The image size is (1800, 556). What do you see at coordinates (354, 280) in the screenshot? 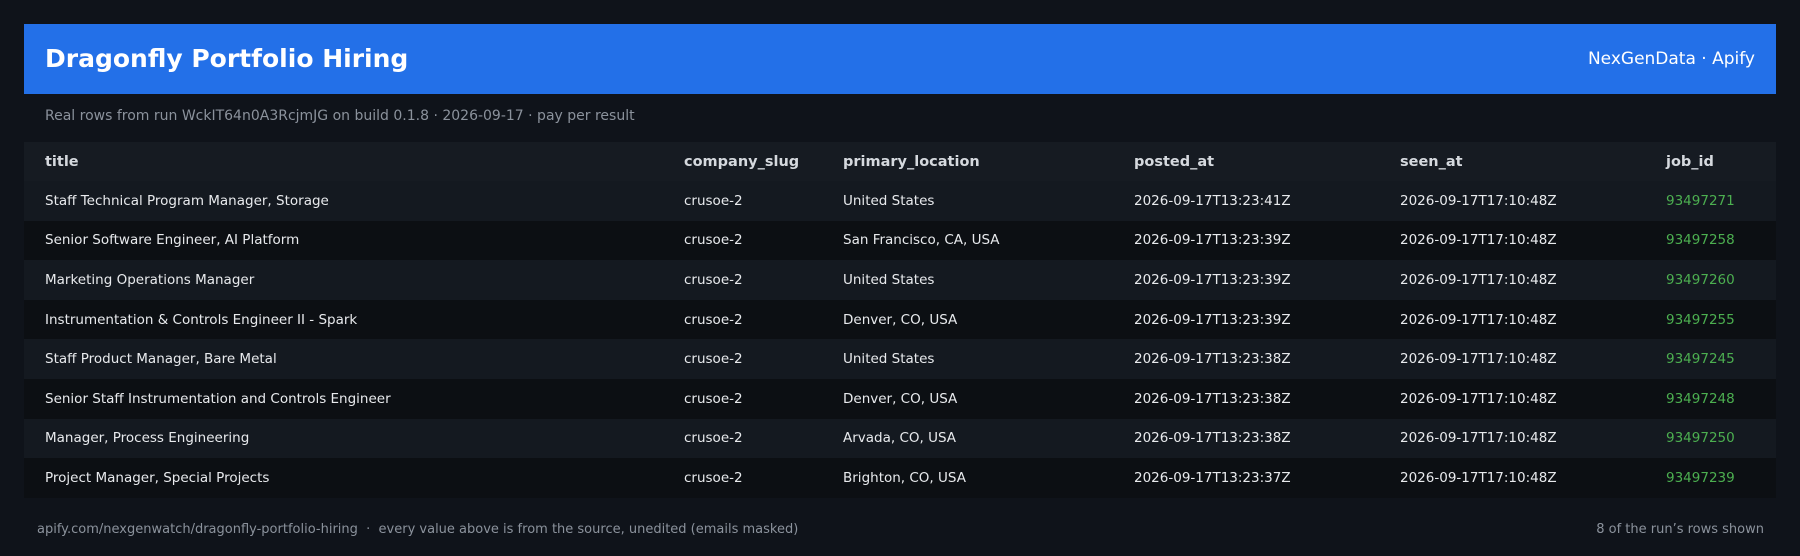
I see `table-cell: Marketing Operations Manager` at bounding box center [354, 280].